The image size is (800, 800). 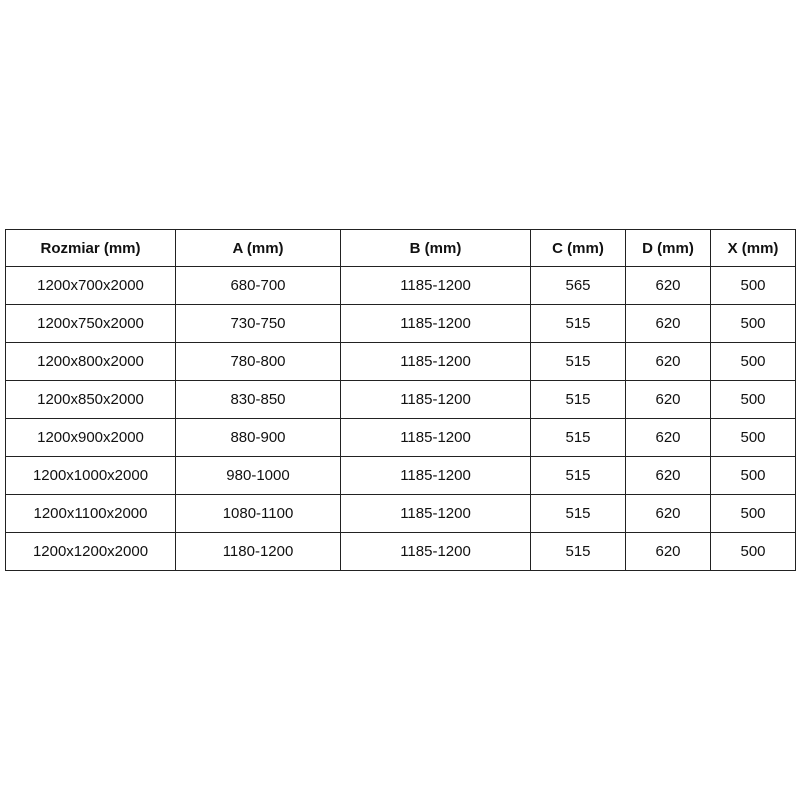 I want to click on cell-a: 680-700, so click(x=258, y=285).